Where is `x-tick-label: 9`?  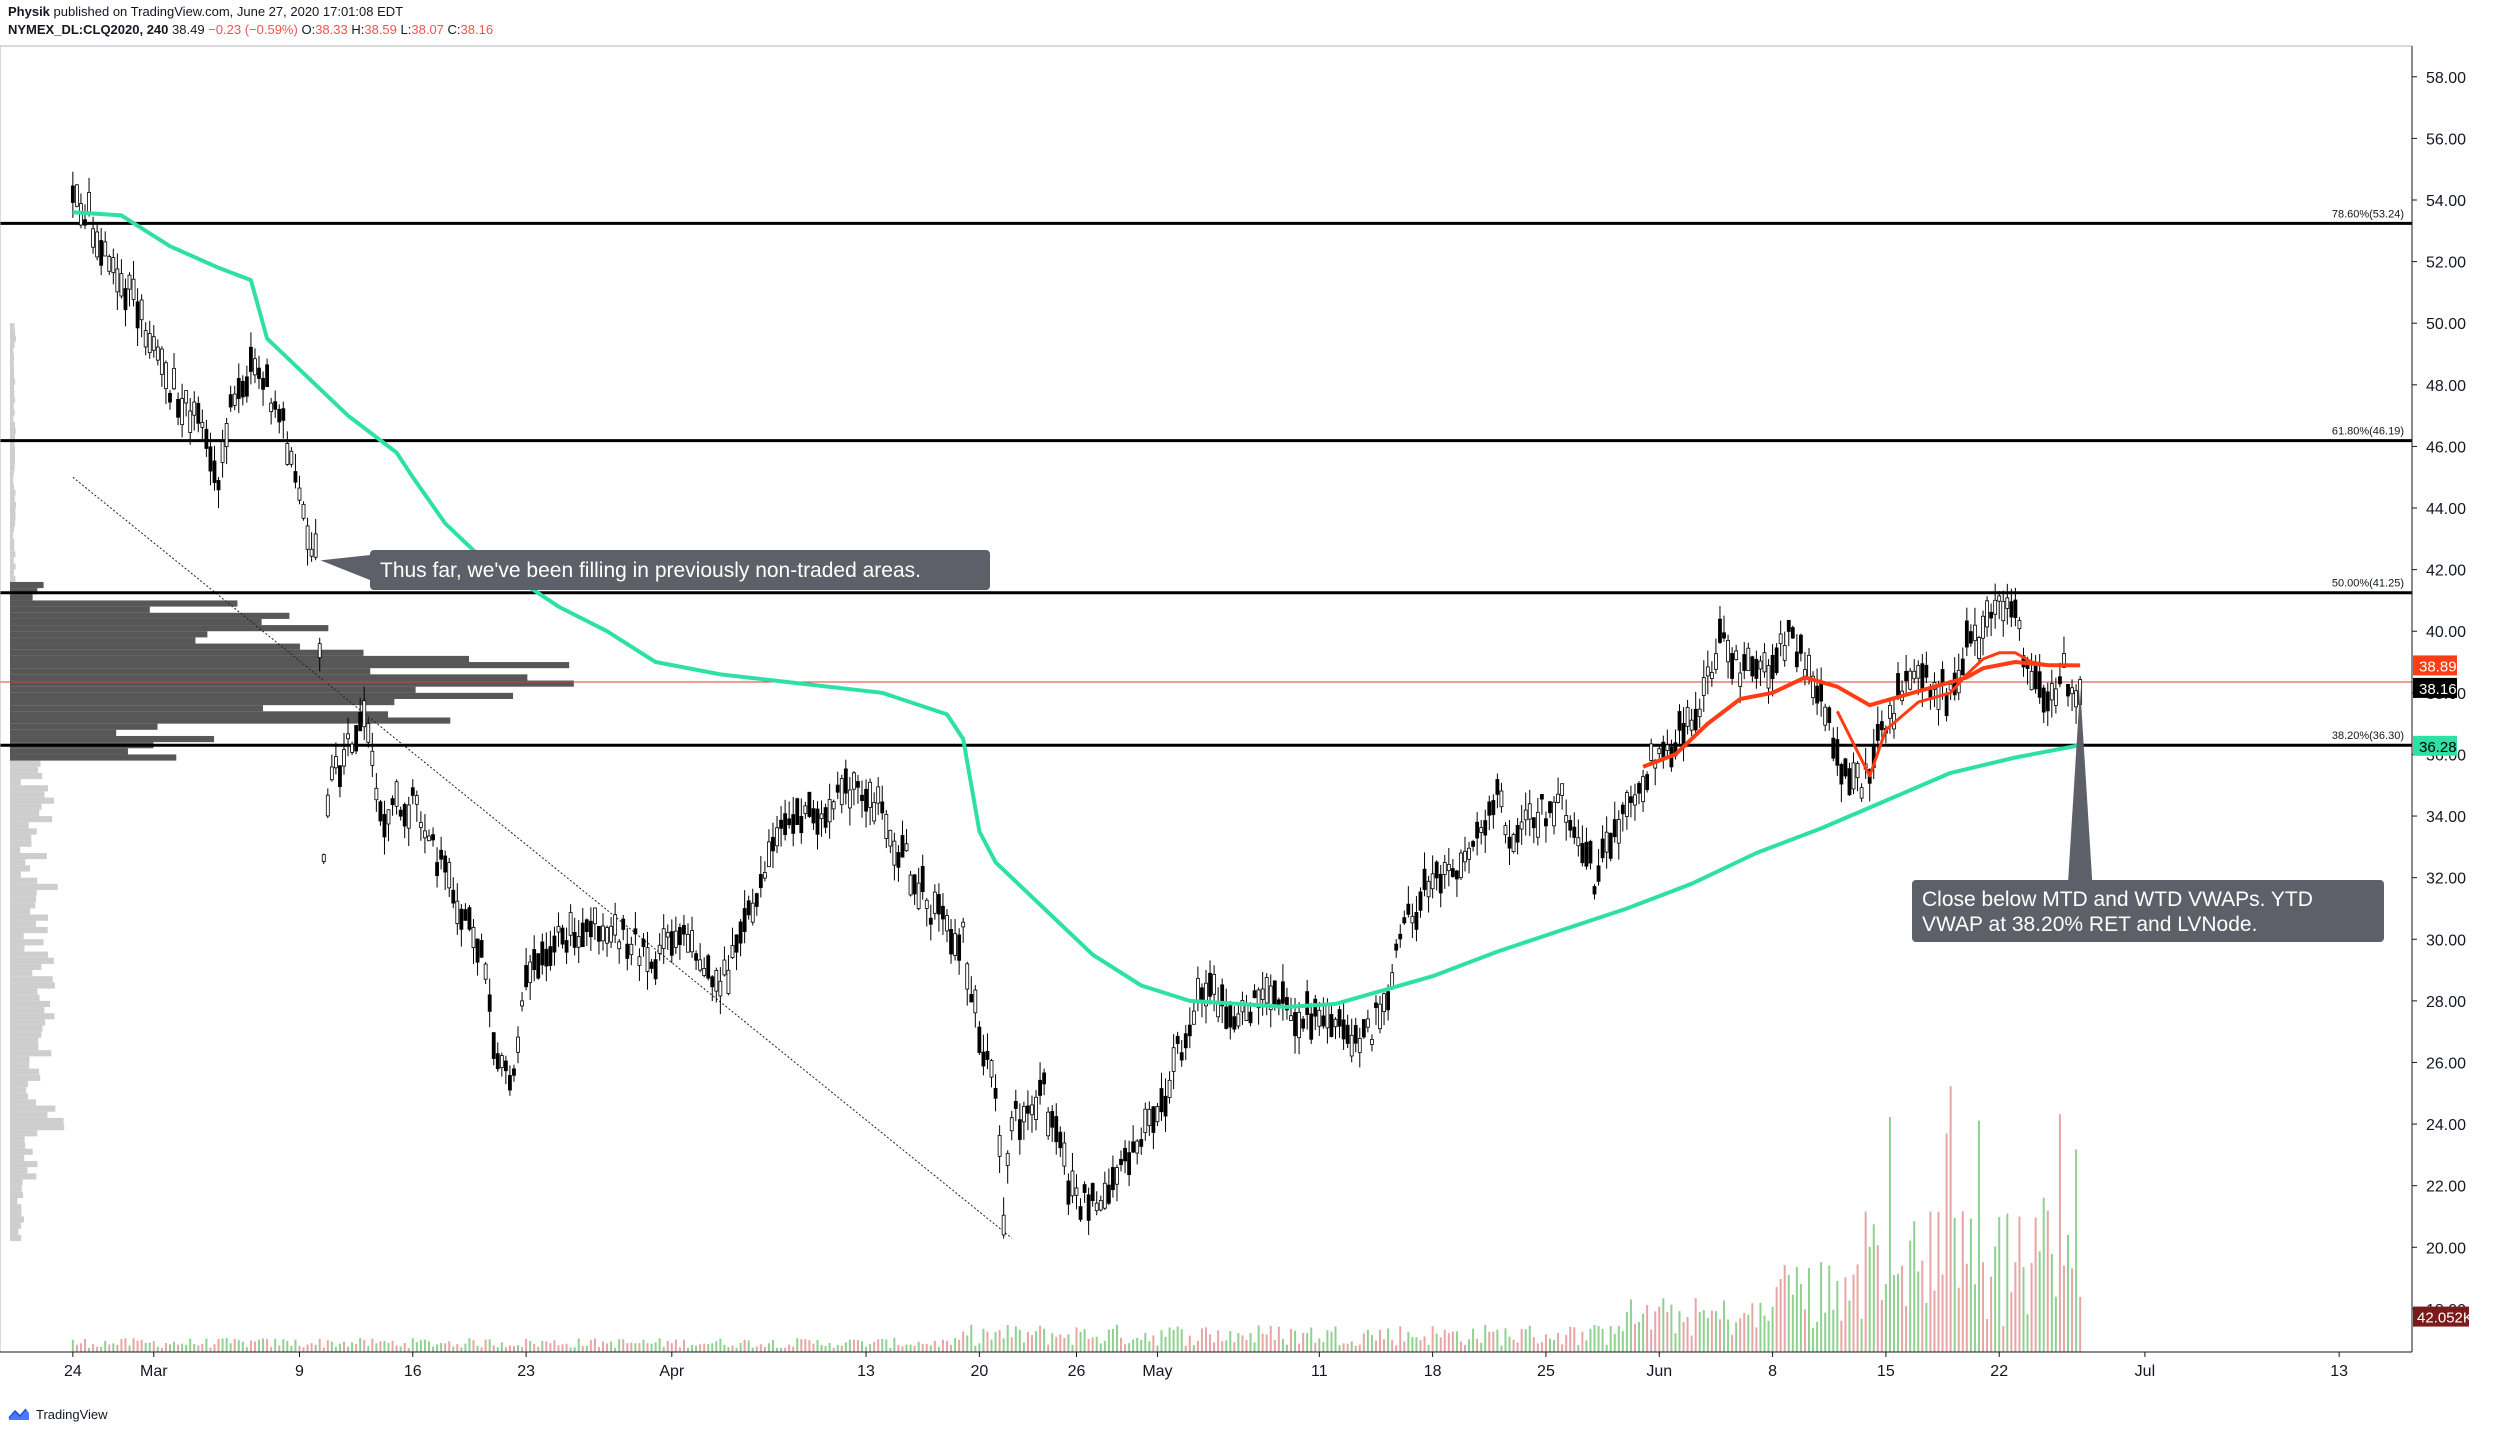 x-tick-label: 9 is located at coordinates (299, 1371).